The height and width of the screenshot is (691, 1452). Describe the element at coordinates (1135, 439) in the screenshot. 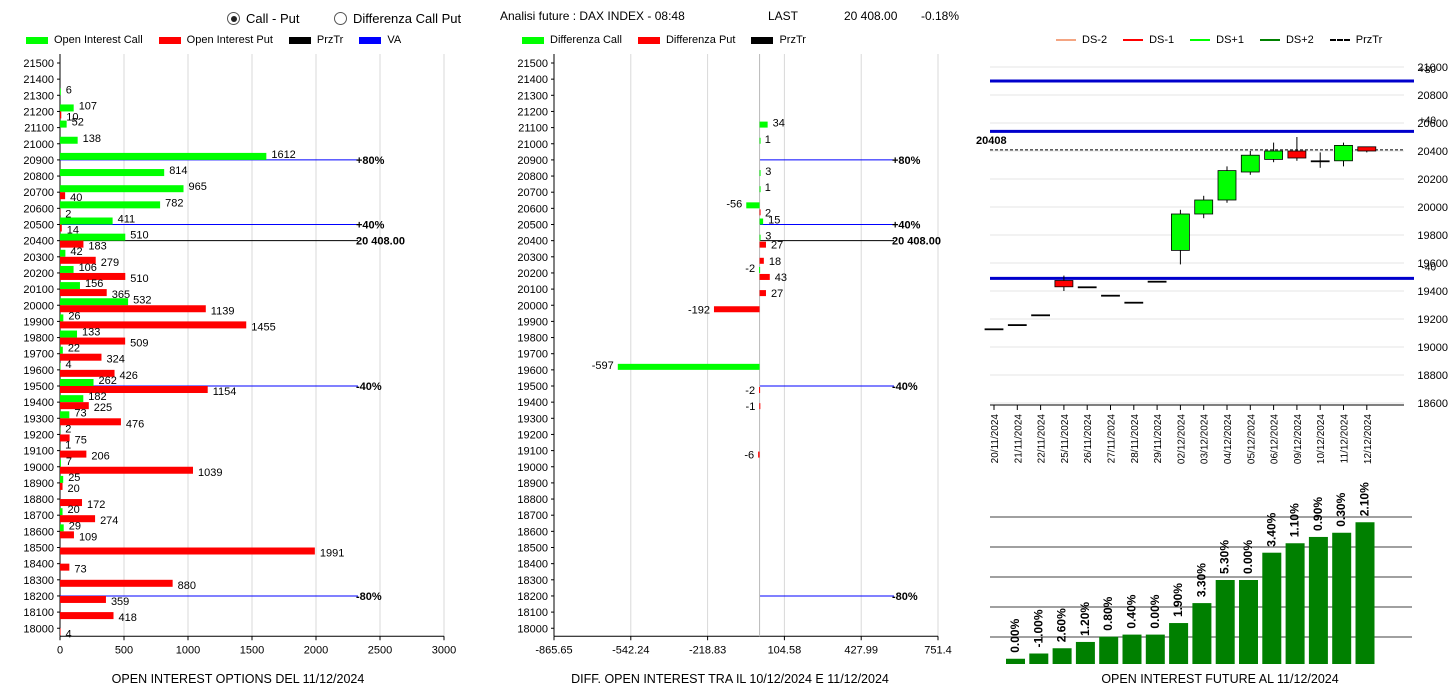

I see `x-tick-label: 28/11/2024` at that location.